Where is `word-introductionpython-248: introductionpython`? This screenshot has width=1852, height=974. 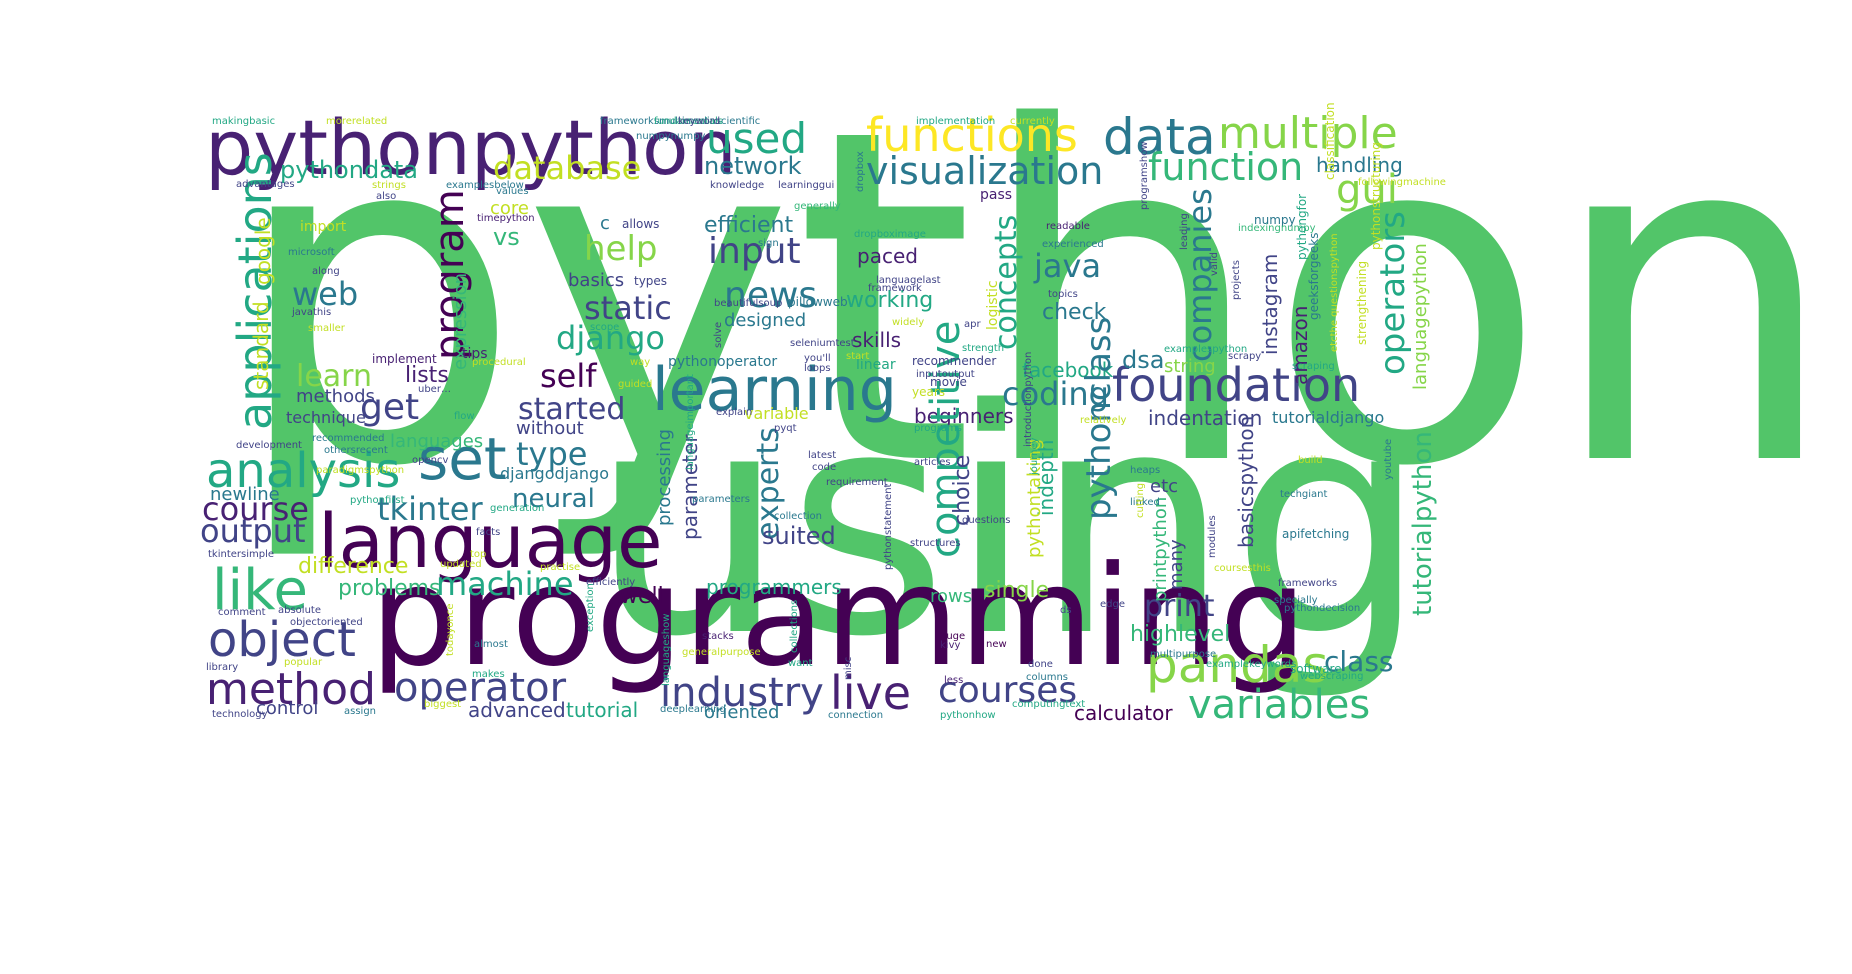
word-introductionpython-248: introductionpython is located at coordinates (1028, 399).